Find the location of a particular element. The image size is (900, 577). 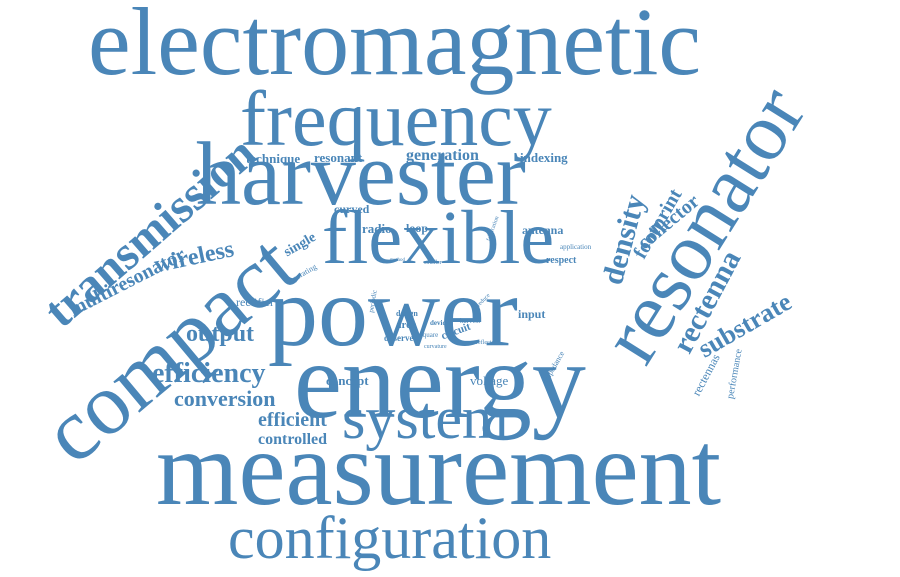

word-rectifier: rectifier is located at coordinates (255, 302).